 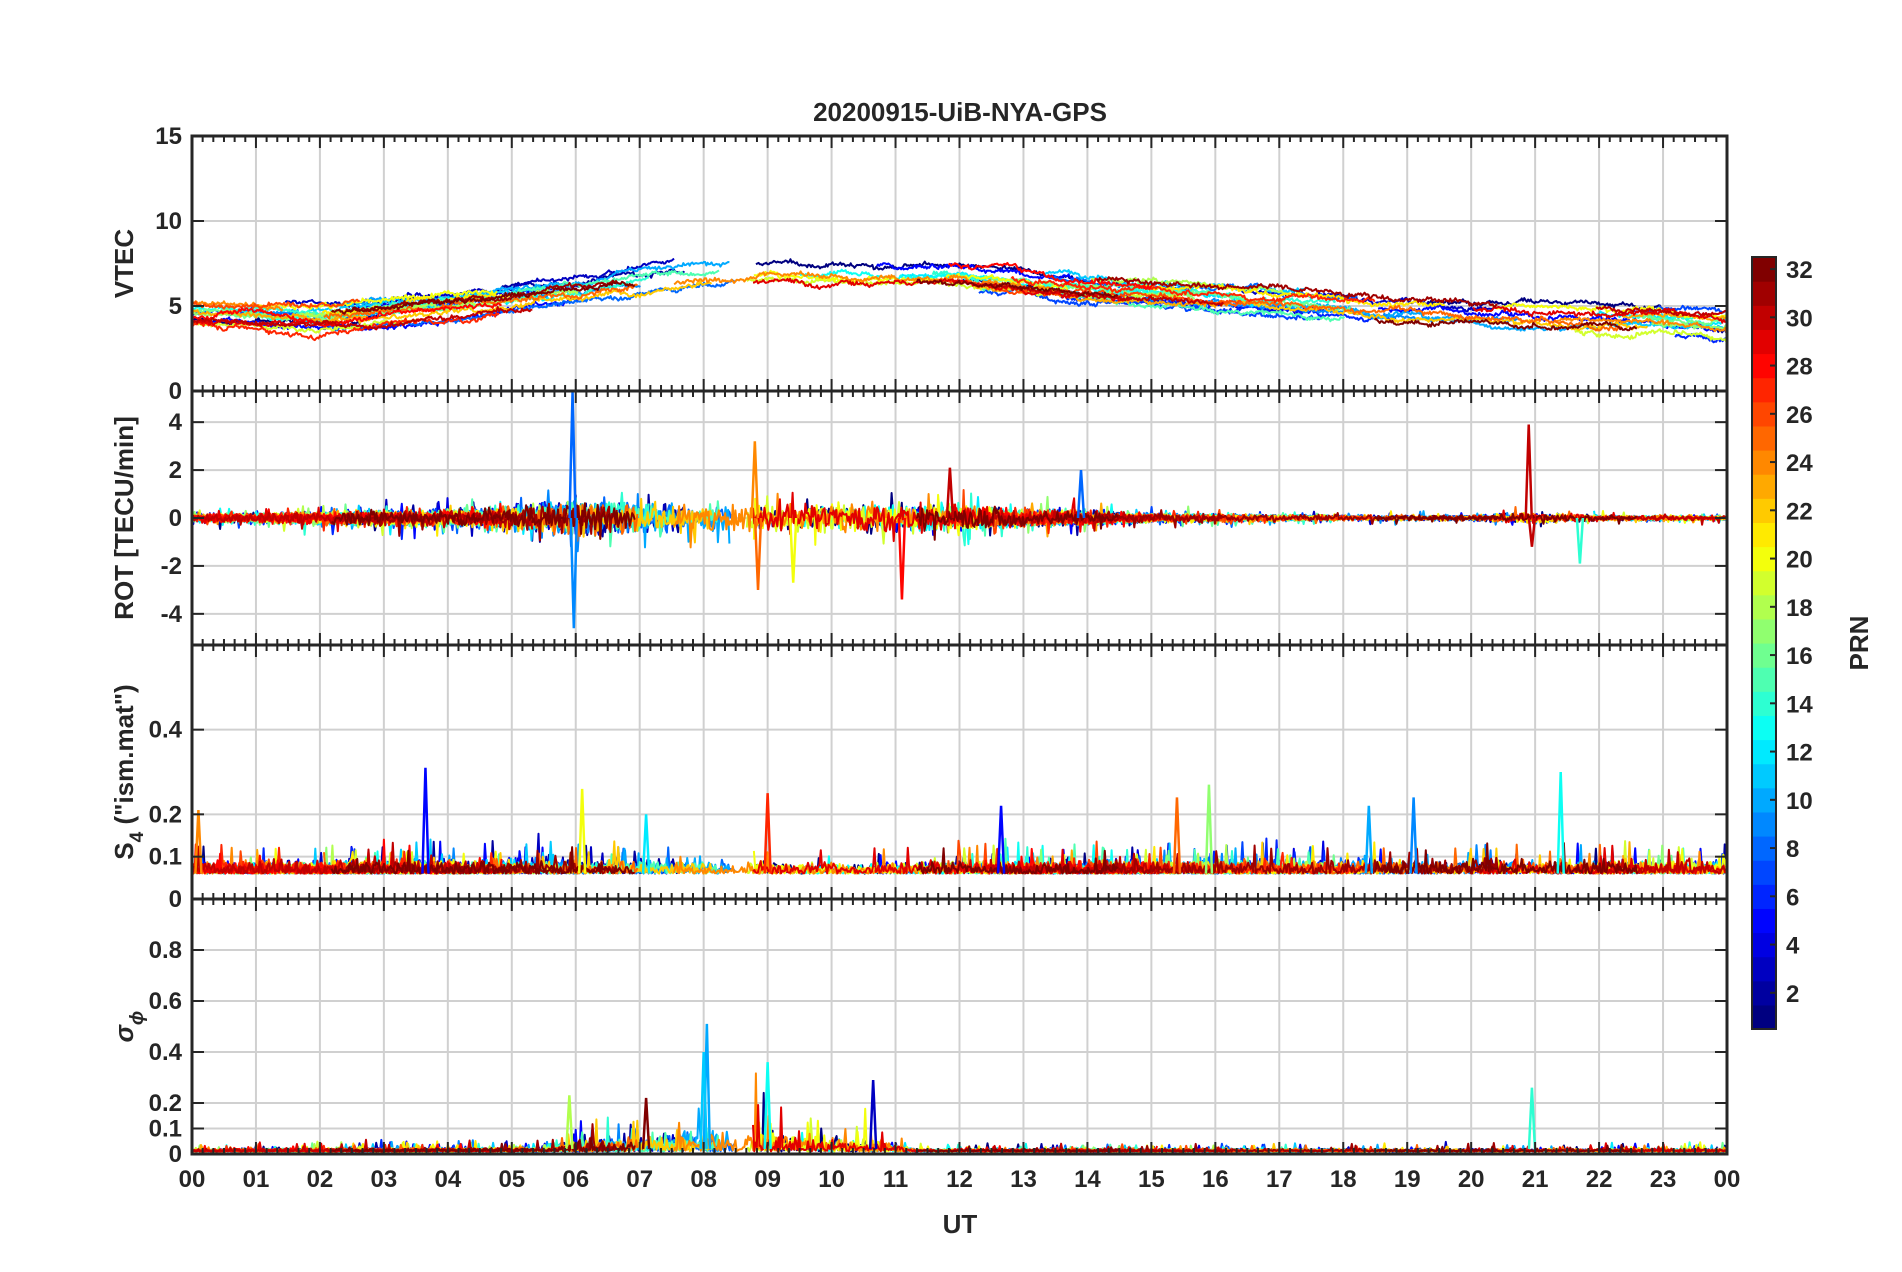 I want to click on x-tick-label: 01, so click(x=256, y=1179).